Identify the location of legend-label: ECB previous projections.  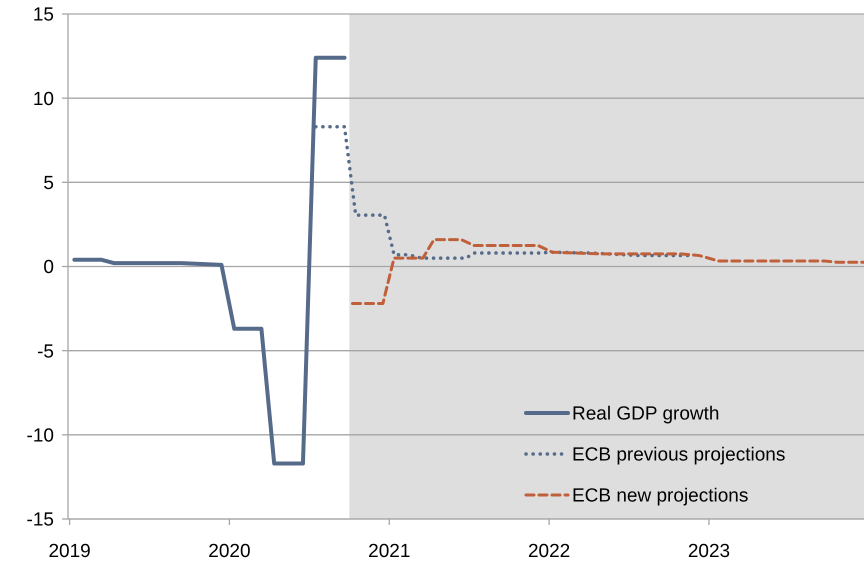
(679, 455).